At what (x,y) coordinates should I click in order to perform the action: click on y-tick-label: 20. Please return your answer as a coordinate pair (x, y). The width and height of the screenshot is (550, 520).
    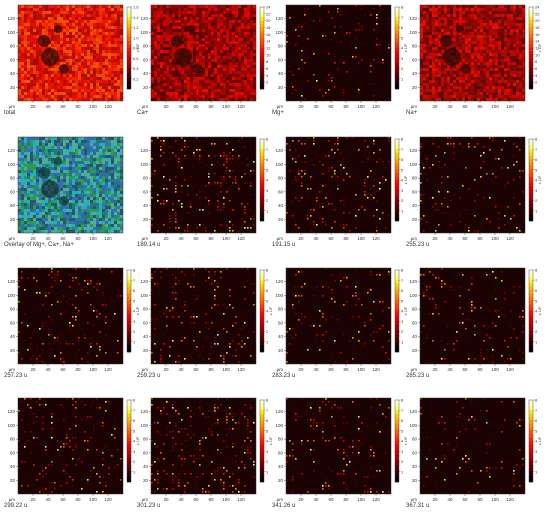
    Looking at the image, I should click on (415, 480).